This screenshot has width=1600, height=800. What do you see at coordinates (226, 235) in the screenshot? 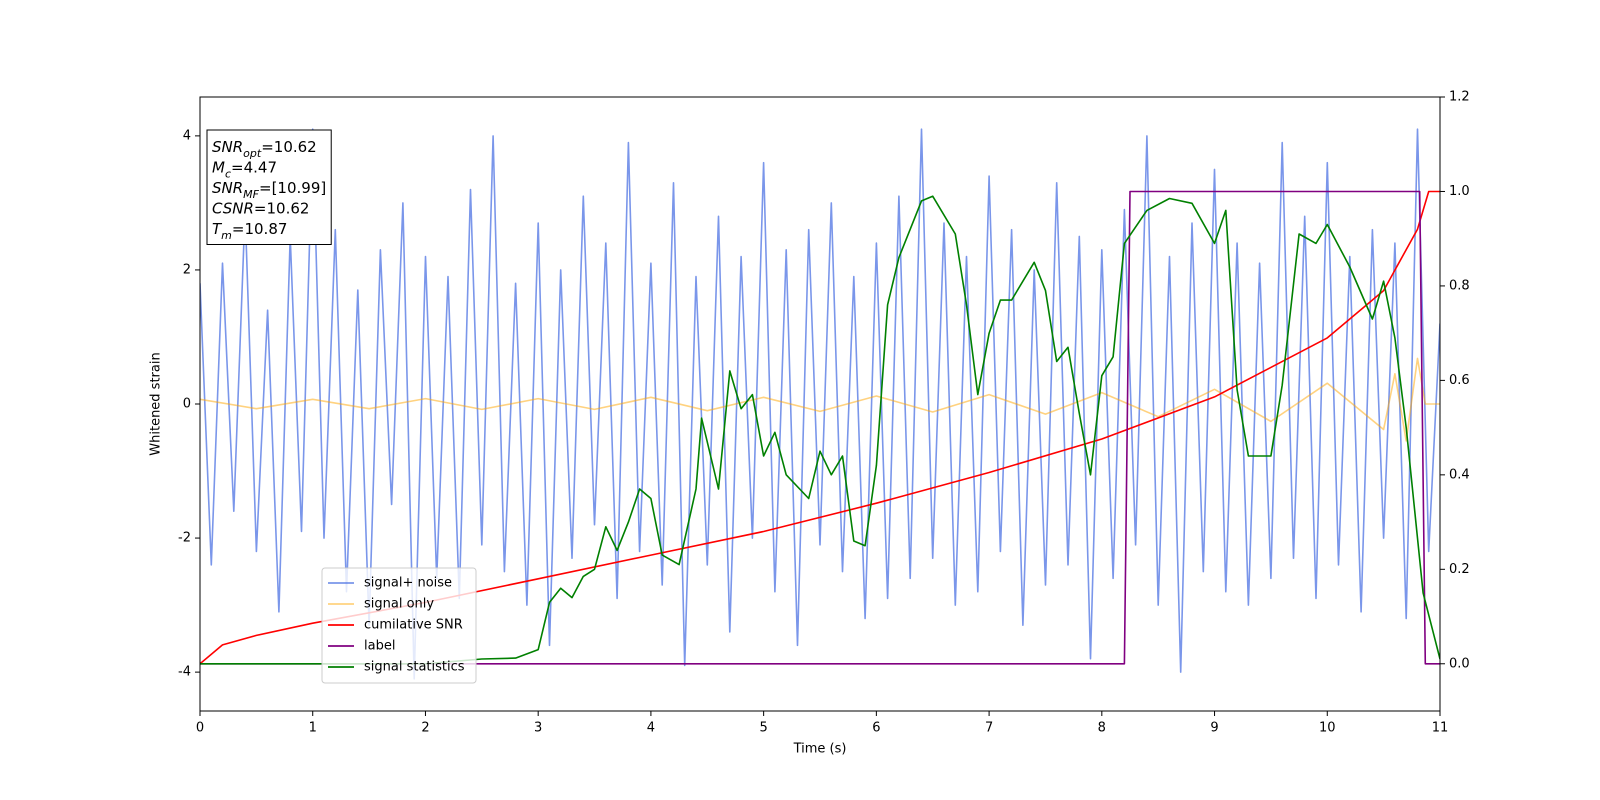
I see `annotation-subscript: m` at bounding box center [226, 235].